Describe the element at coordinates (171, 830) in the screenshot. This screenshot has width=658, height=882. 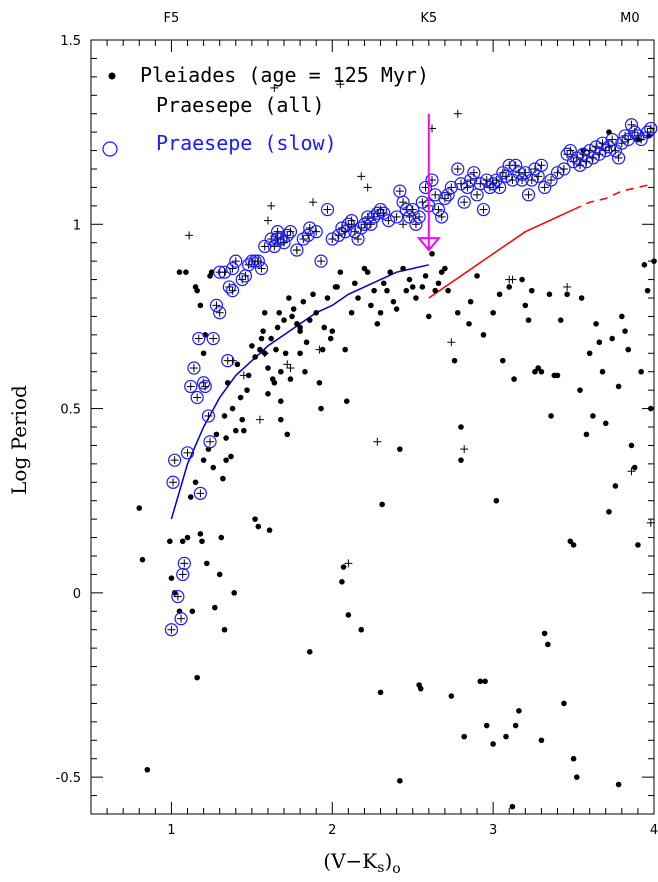
I see `x-tick-label: 1` at that location.